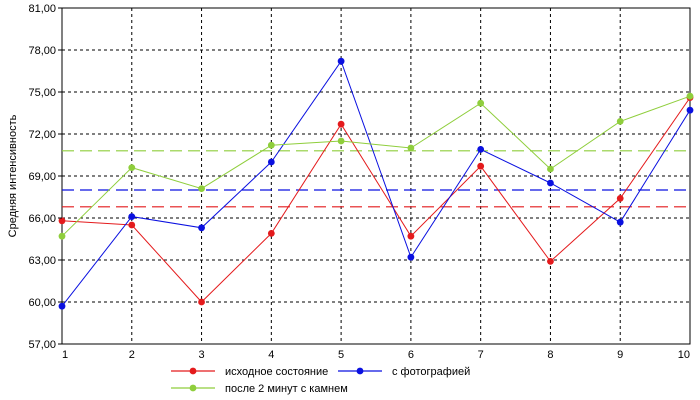 The image size is (700, 400). I want to click on legend-item: после 2 минут с камнем, so click(259, 389).